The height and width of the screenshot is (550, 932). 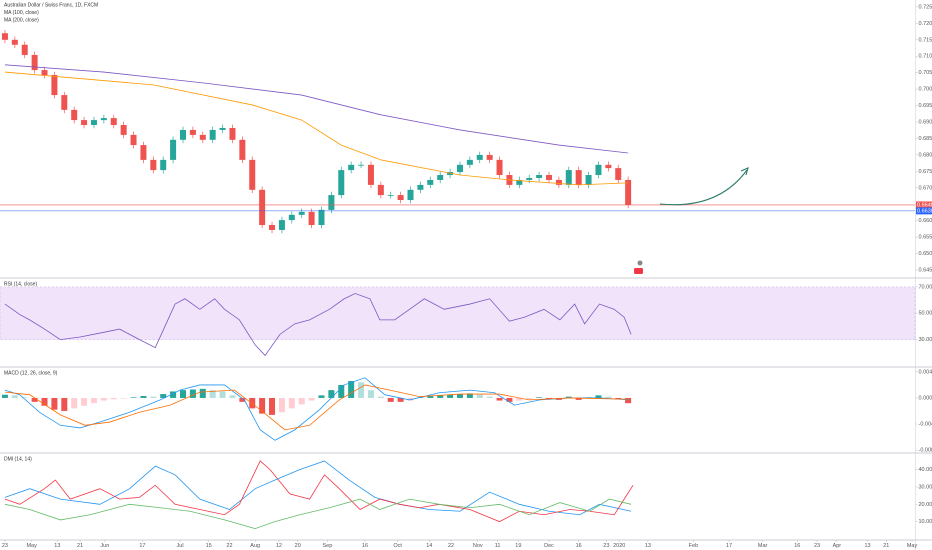 What do you see at coordinates (925, 287) in the screenshot?
I see `y-tick-label: 70.00` at bounding box center [925, 287].